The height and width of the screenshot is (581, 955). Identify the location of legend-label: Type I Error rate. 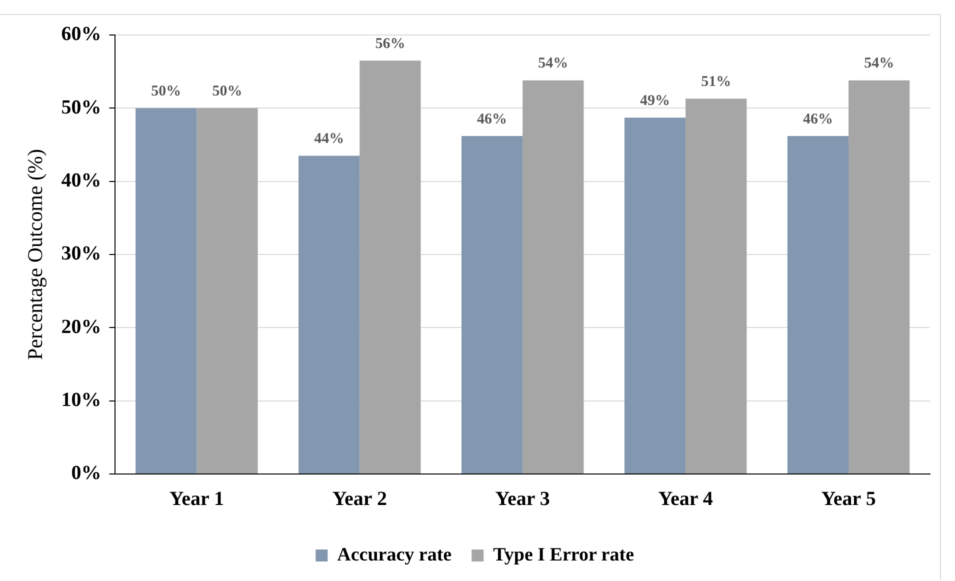
(563, 555).